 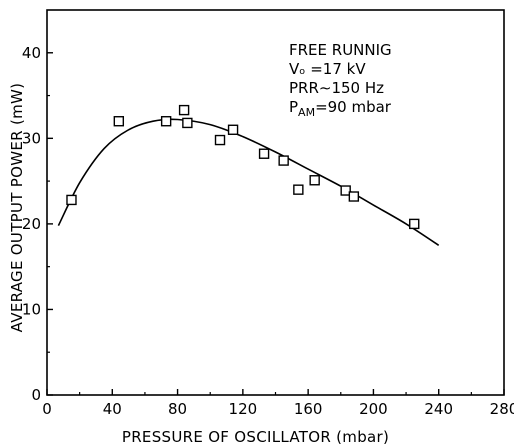 What do you see at coordinates (336, 88) in the screenshot?
I see `annotation-line: PRR∼150 Hz` at bounding box center [336, 88].